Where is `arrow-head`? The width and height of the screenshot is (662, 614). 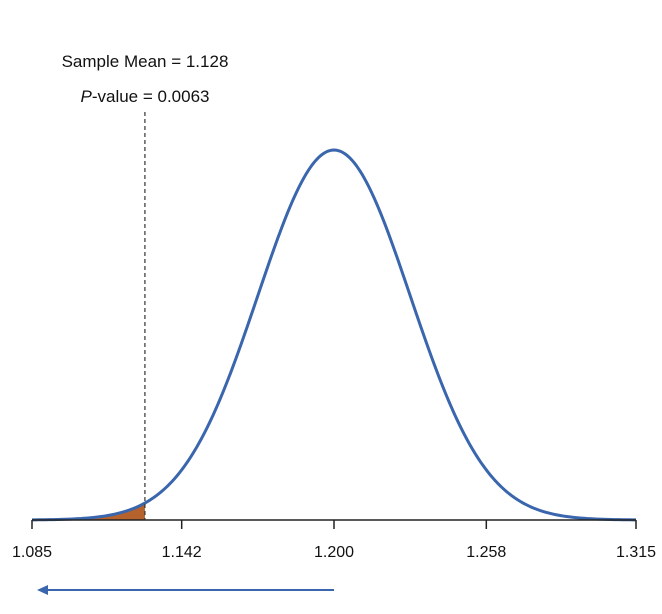 arrow-head is located at coordinates (42, 590).